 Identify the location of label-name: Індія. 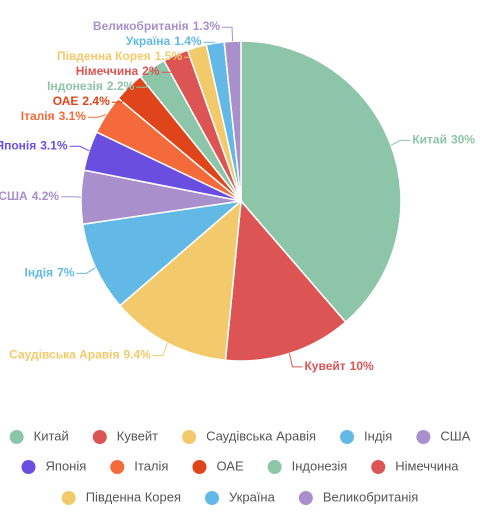
(39, 273).